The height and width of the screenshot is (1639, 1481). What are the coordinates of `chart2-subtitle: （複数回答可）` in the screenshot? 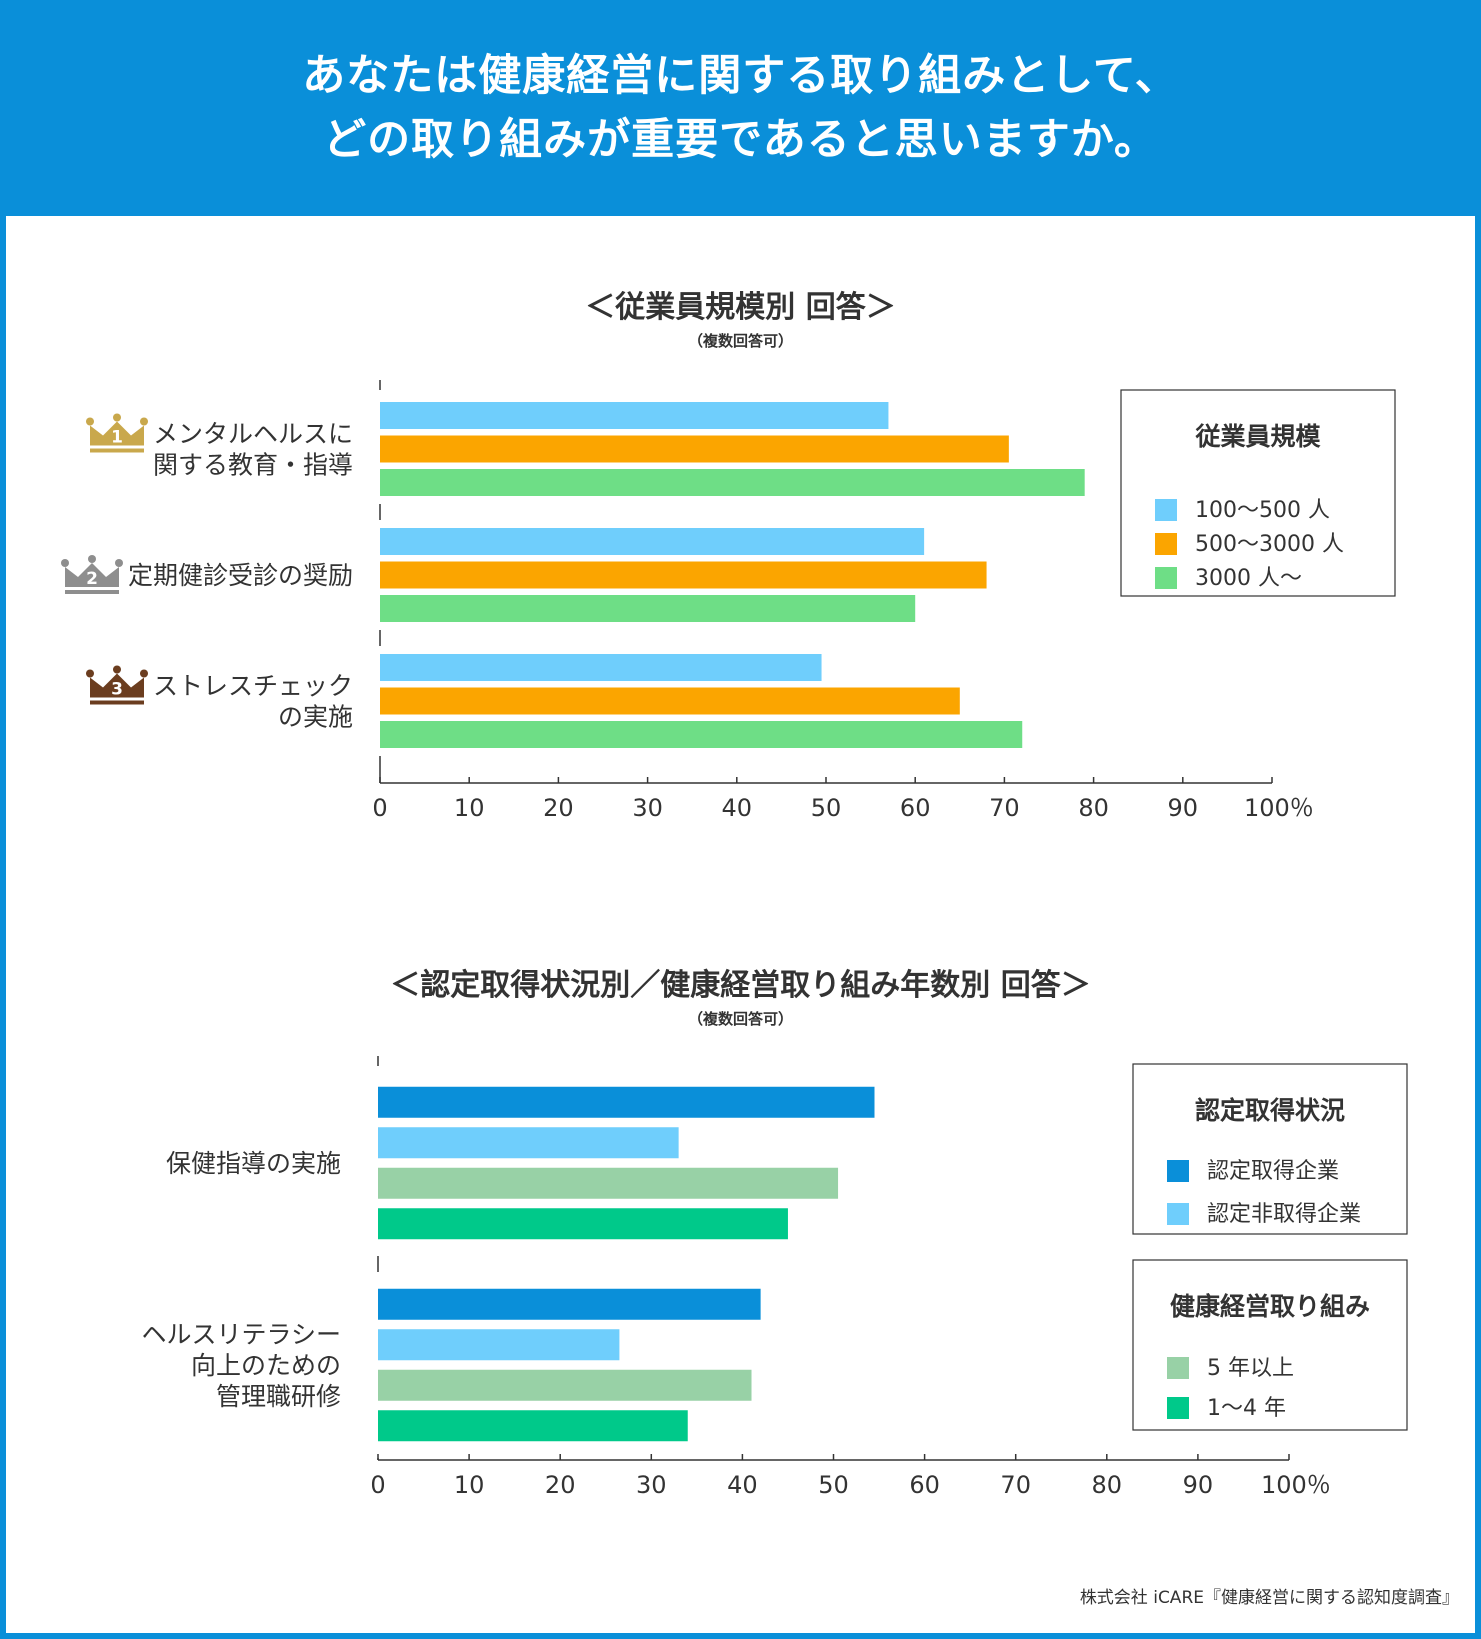 It's located at (740, 1019).